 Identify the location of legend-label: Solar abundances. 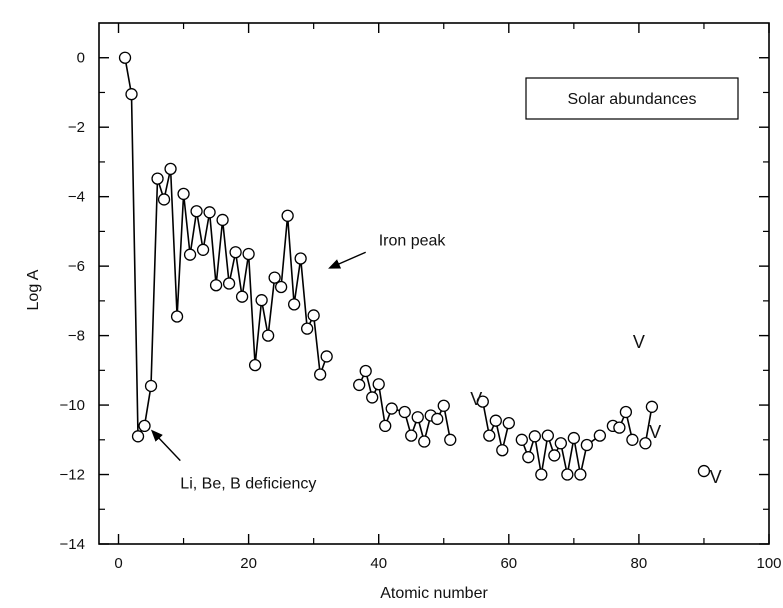
(632, 99).